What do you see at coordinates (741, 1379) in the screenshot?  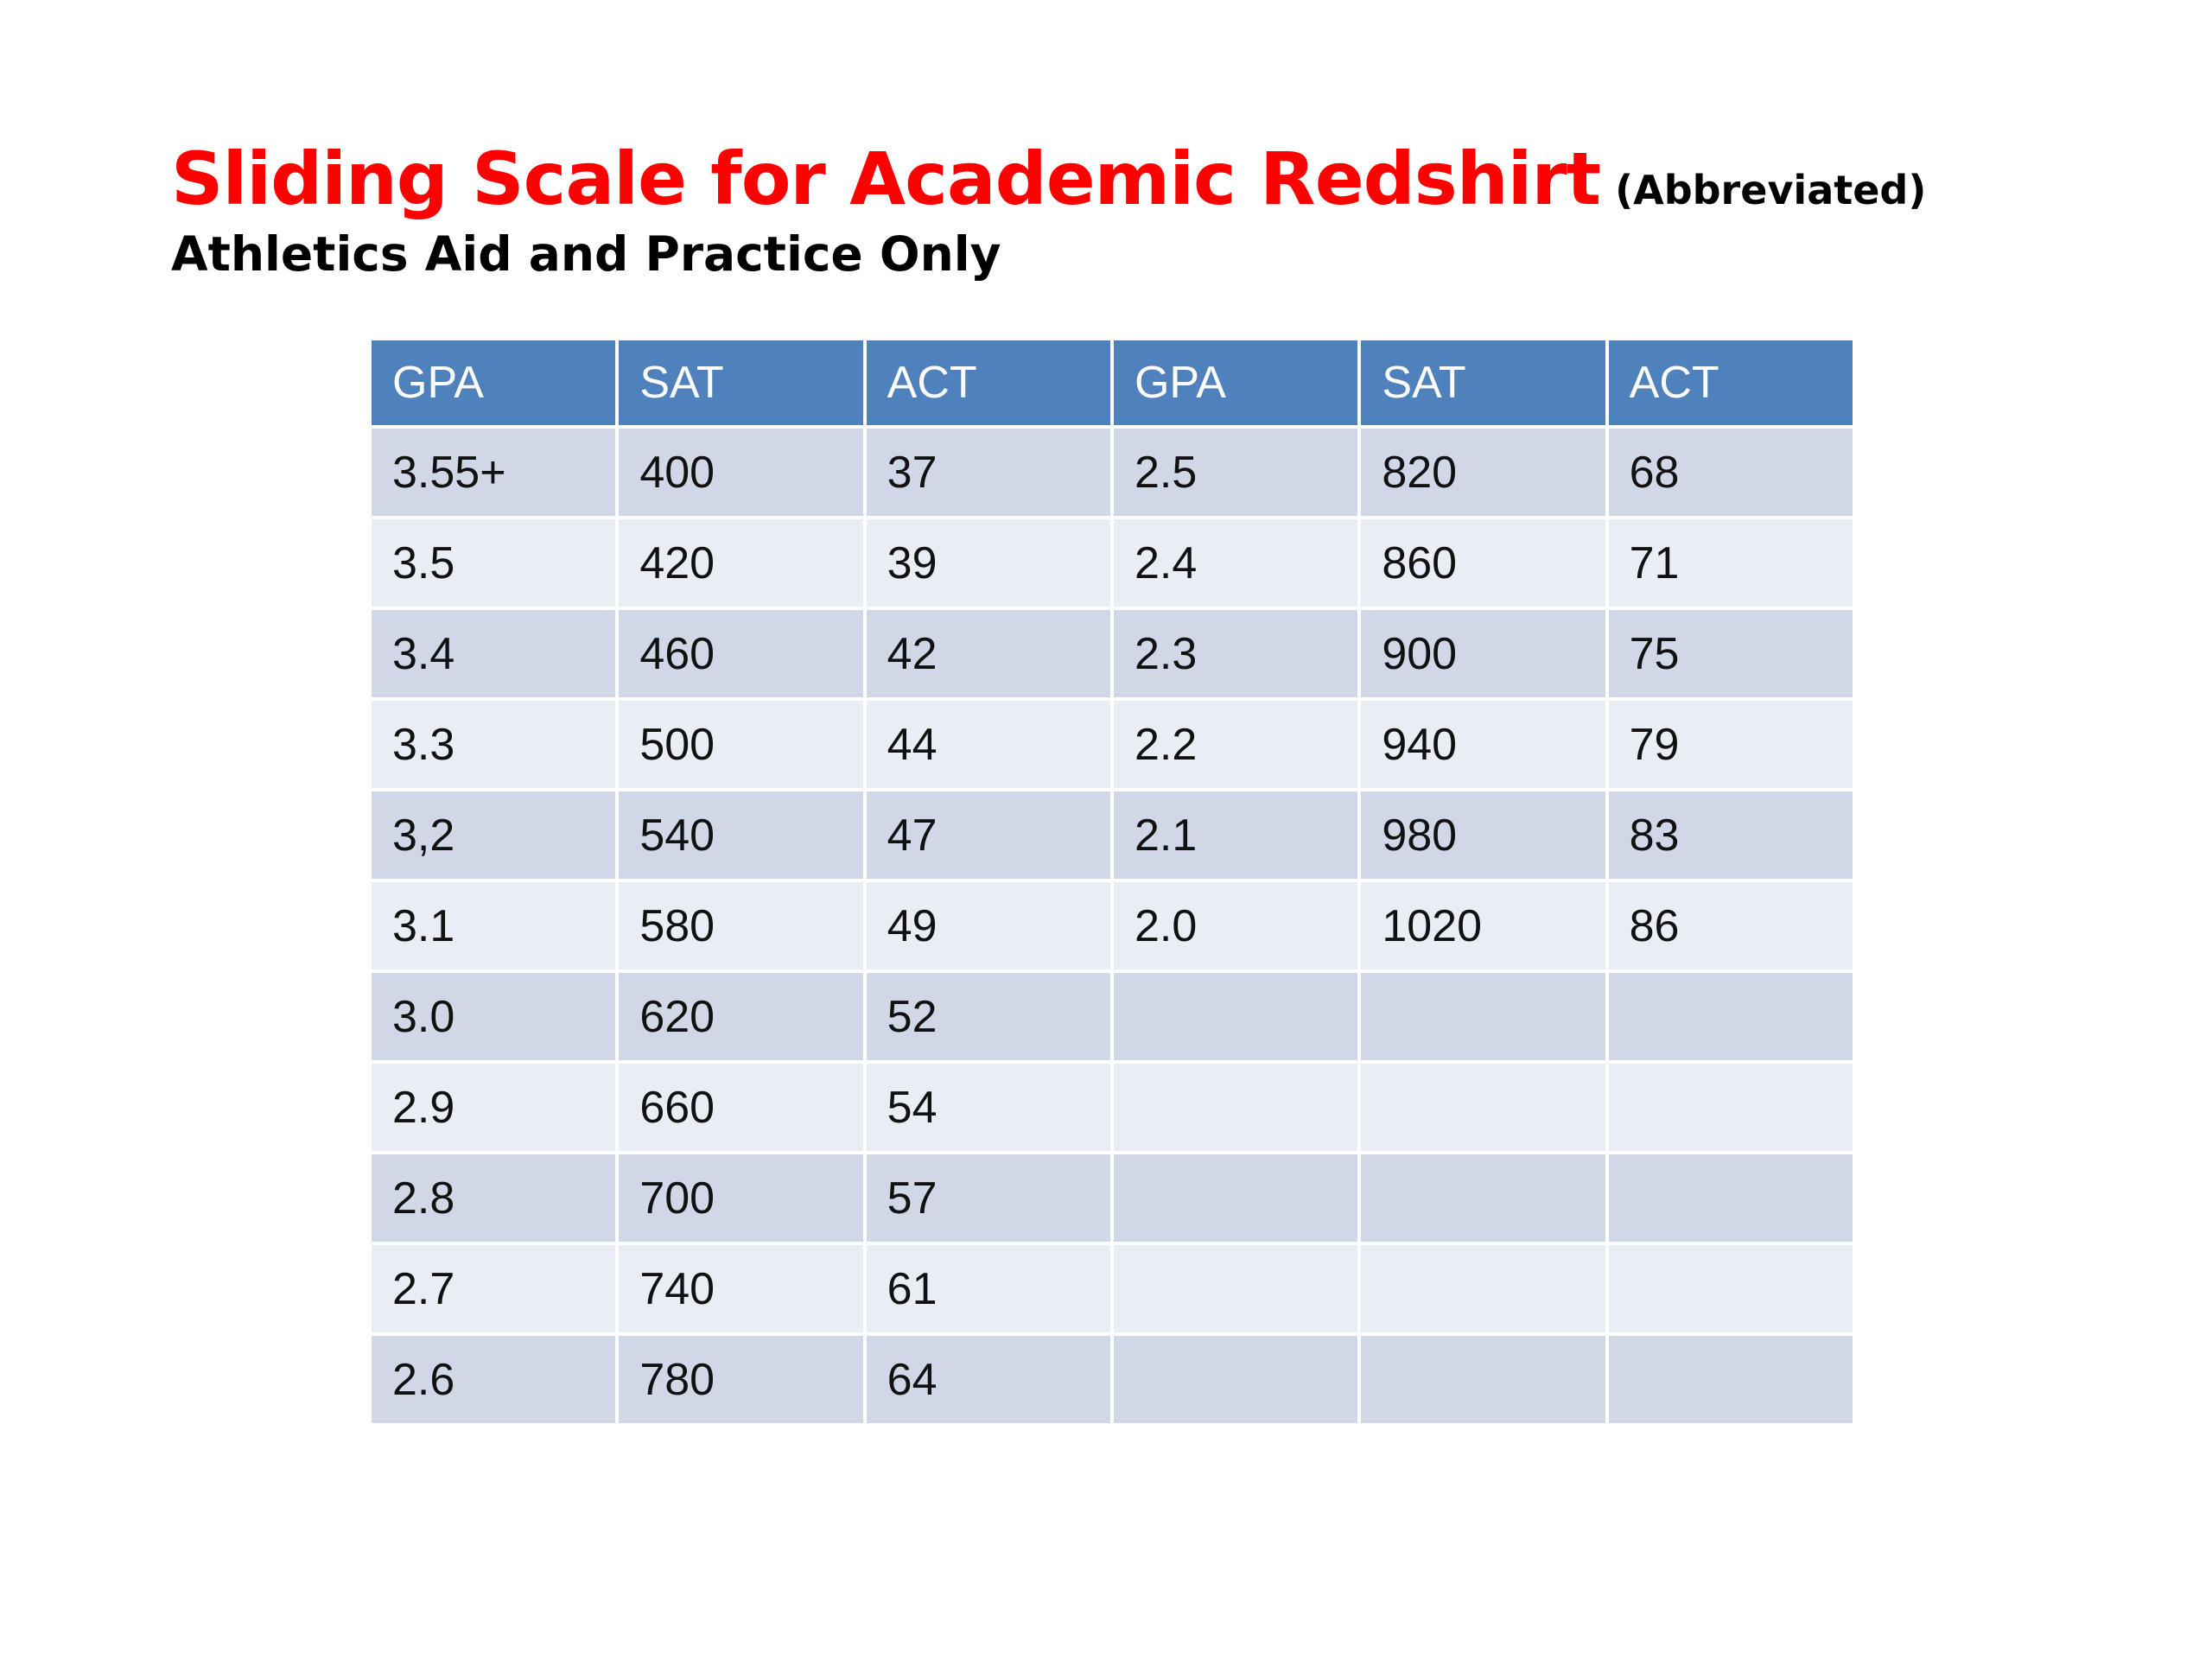 I see `sat-cell: 780` at bounding box center [741, 1379].